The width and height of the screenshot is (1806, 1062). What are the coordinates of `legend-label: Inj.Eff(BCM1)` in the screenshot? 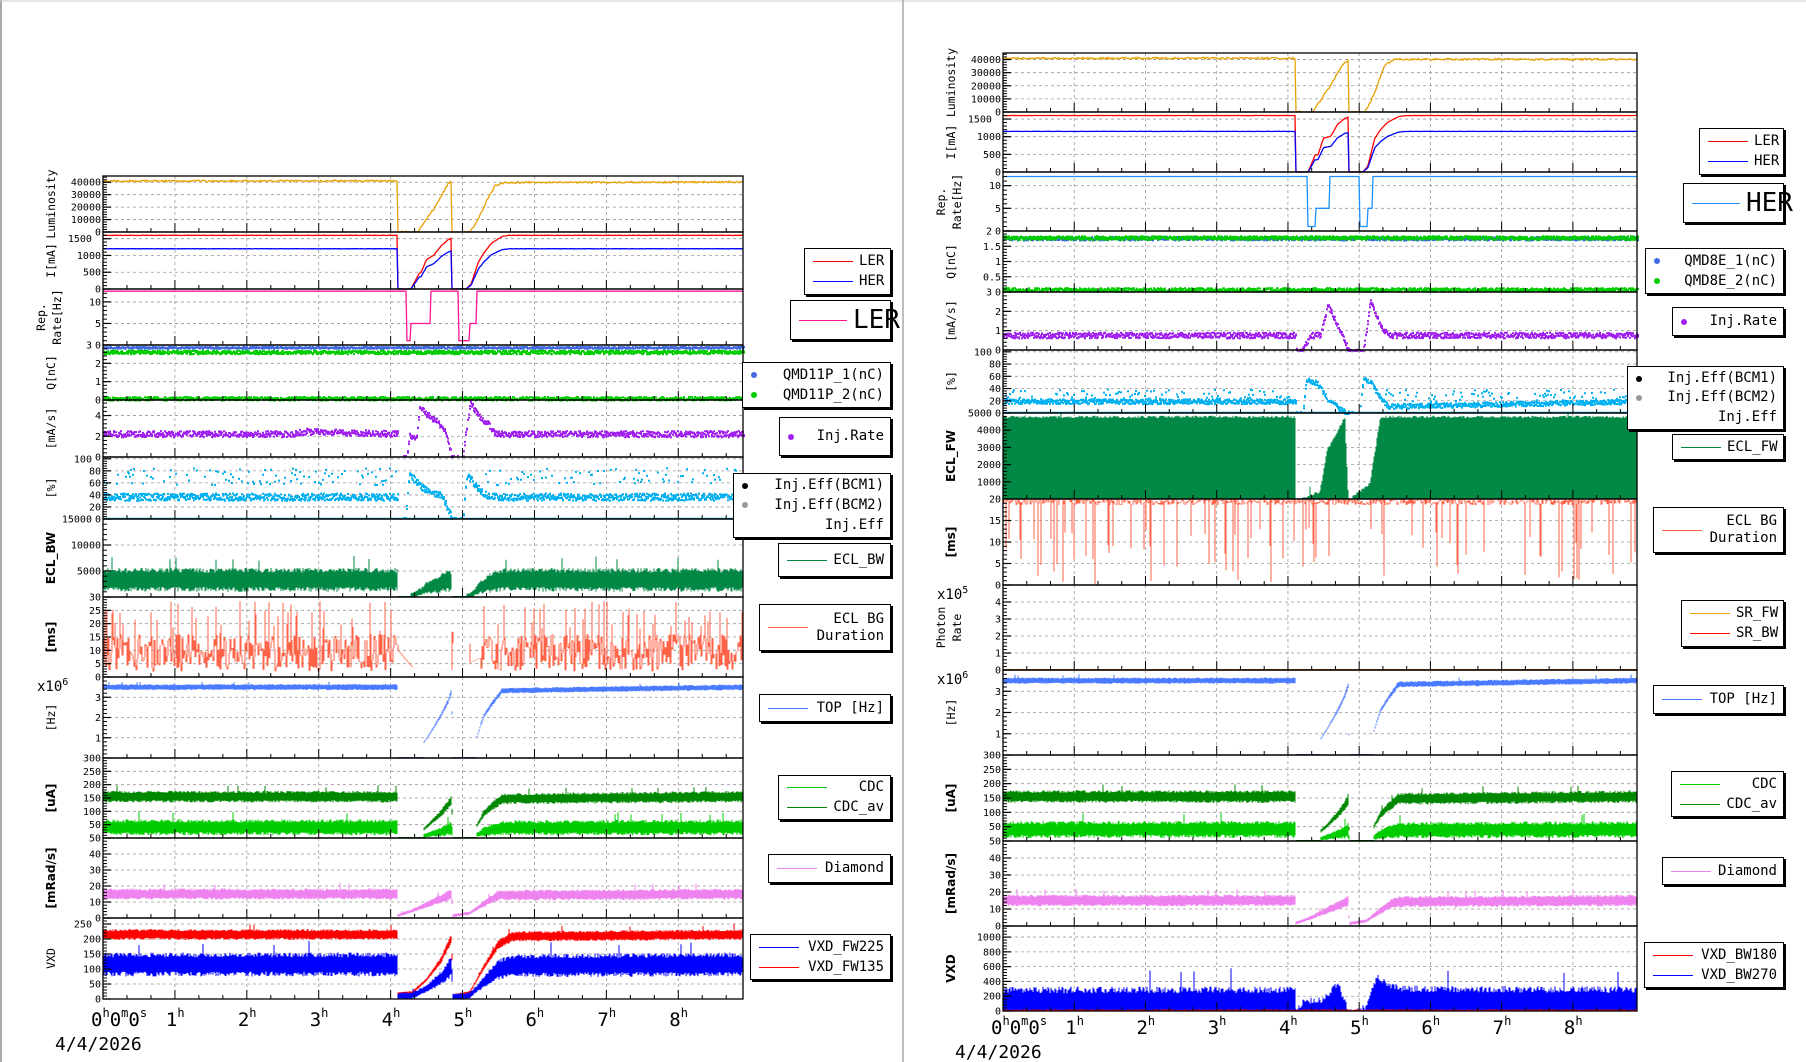 It's located at (1722, 378).